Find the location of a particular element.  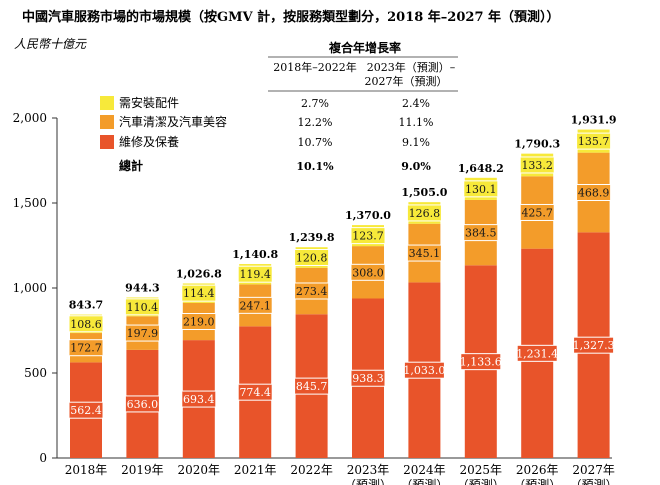

legend-label: 需安裝配件 is located at coordinates (149, 102).